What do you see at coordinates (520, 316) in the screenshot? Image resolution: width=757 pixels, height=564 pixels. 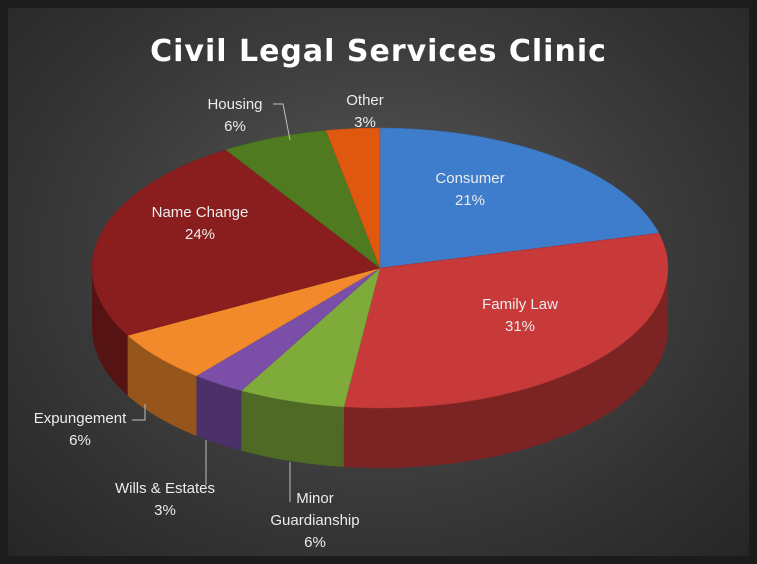 I see `slice-label: Family Law 31%` at bounding box center [520, 316].